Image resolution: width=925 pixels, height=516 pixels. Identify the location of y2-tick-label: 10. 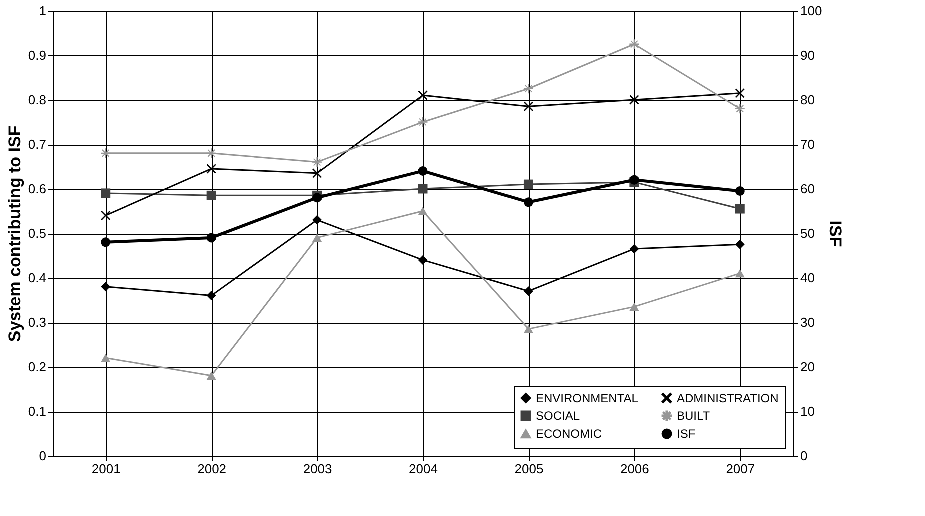
(807, 411).